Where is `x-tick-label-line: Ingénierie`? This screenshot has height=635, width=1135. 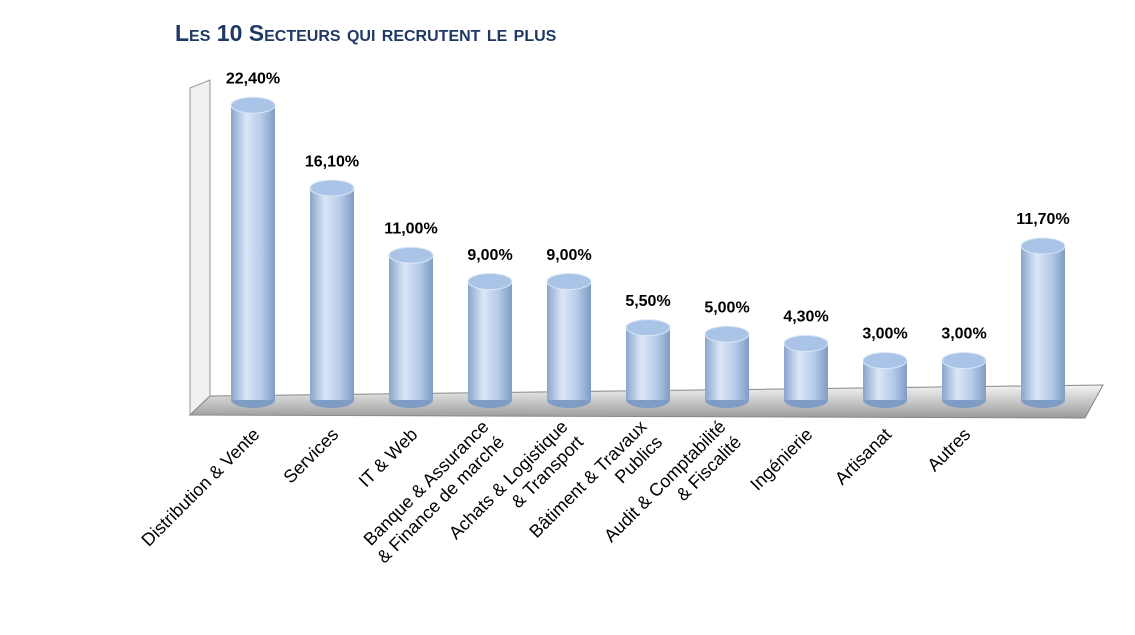
x-tick-label-line: Ingénierie is located at coordinates (781, 459).